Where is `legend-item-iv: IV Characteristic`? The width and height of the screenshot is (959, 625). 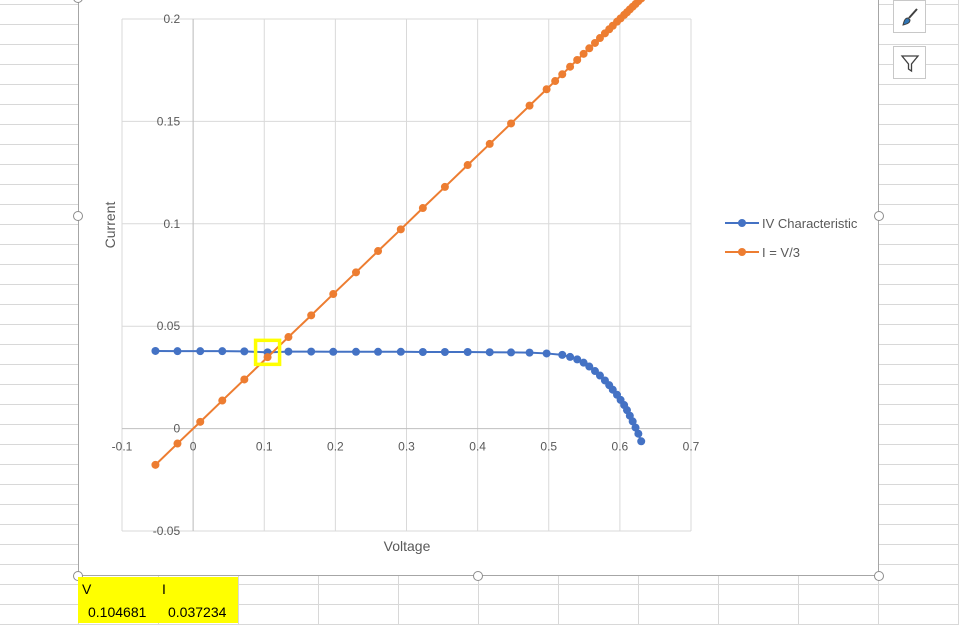 legend-item-iv: IV Characteristic is located at coordinates (791, 223).